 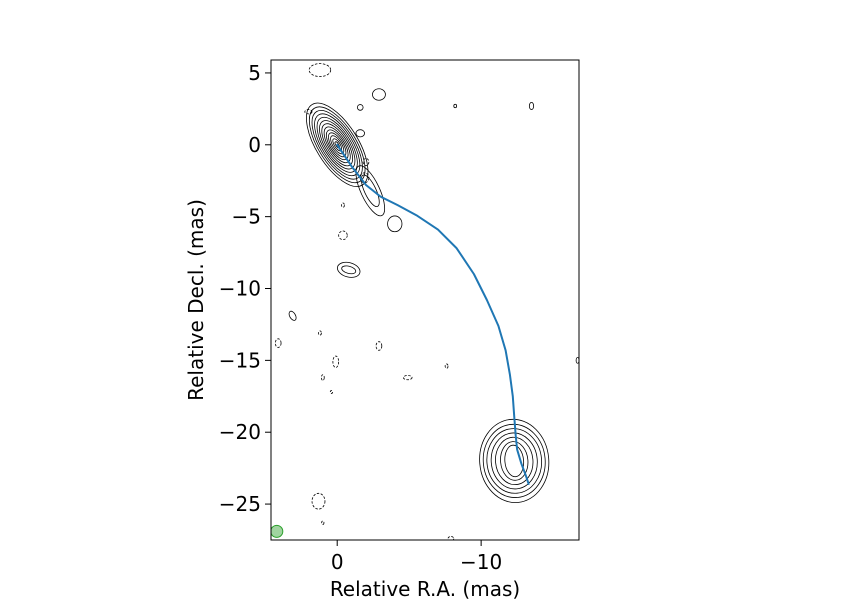 I want to click on beam-marker, so click(x=277, y=531).